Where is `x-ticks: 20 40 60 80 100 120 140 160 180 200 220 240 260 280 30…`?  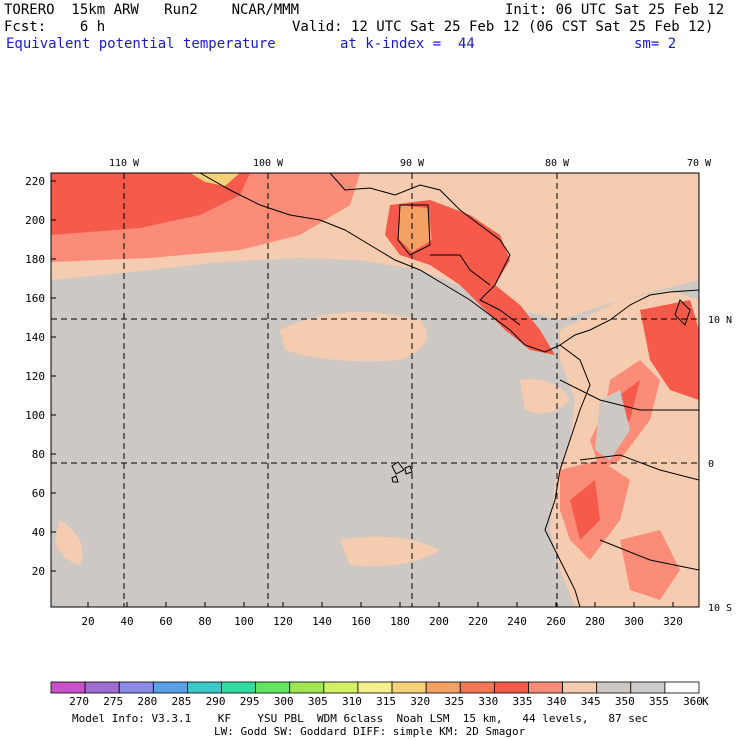 x-ticks: 20 40 60 80 100 120 140 160 180 200 220 240 260 280 30… is located at coordinates (382, 615).